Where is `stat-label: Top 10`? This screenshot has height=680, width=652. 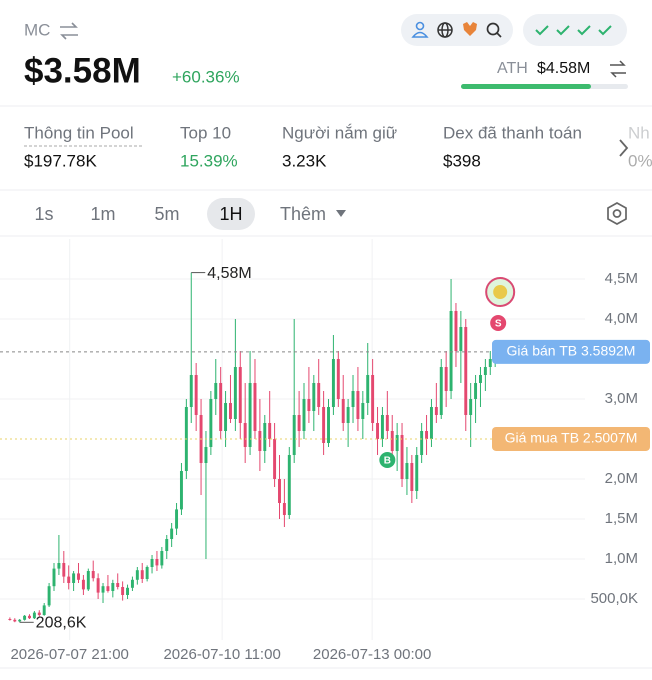
stat-label: Top 10 is located at coordinates (205, 132).